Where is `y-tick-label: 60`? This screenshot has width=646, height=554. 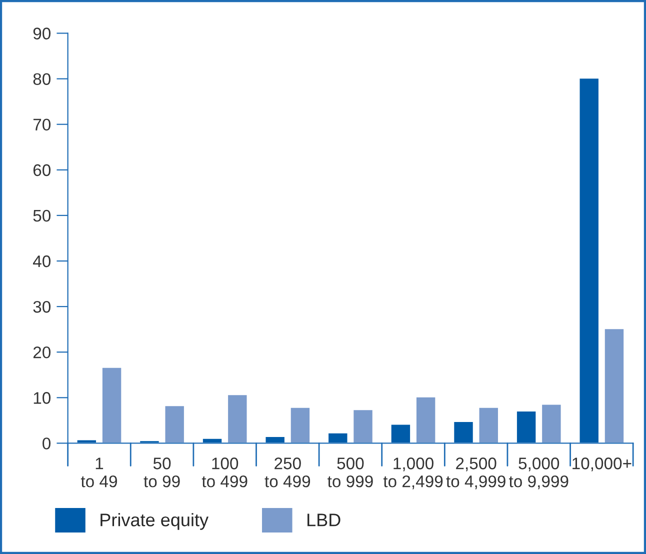 y-tick-label: 60 is located at coordinates (42, 170).